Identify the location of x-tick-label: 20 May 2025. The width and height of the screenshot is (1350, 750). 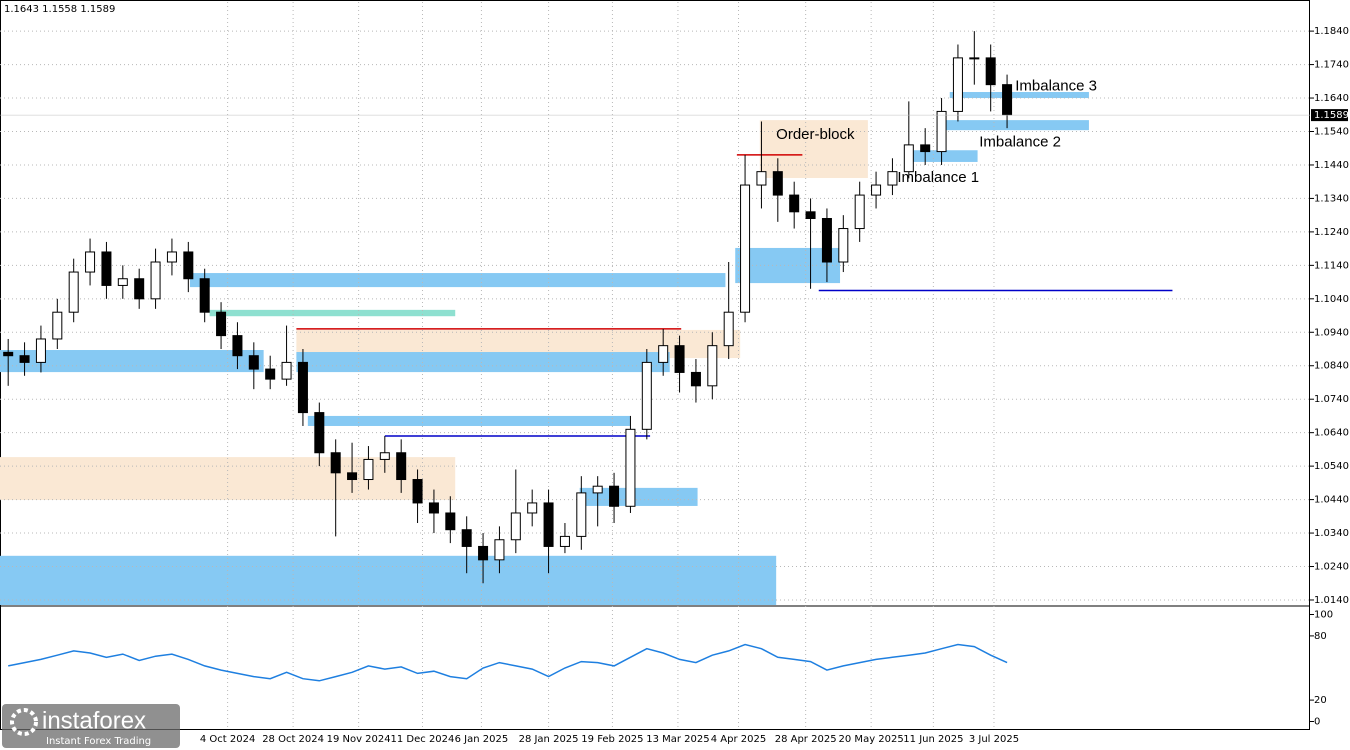
(871, 739).